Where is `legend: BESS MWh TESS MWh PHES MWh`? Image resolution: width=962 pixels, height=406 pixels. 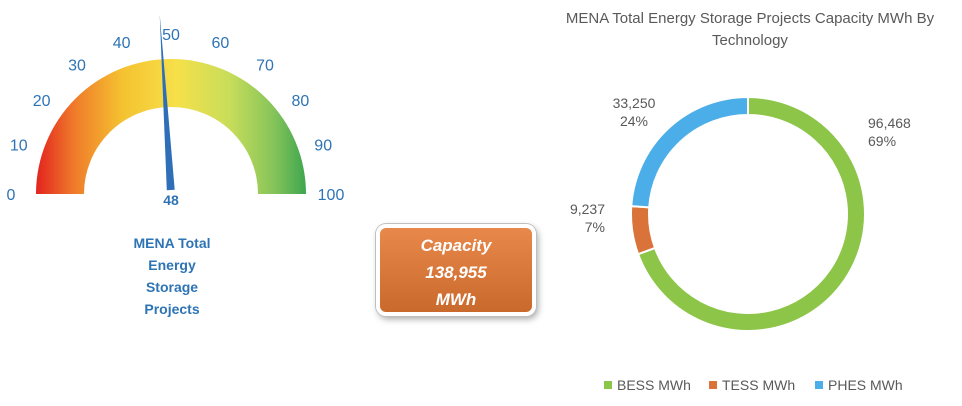 legend: BESS MWh TESS MWh PHES MWh is located at coordinates (753, 385).